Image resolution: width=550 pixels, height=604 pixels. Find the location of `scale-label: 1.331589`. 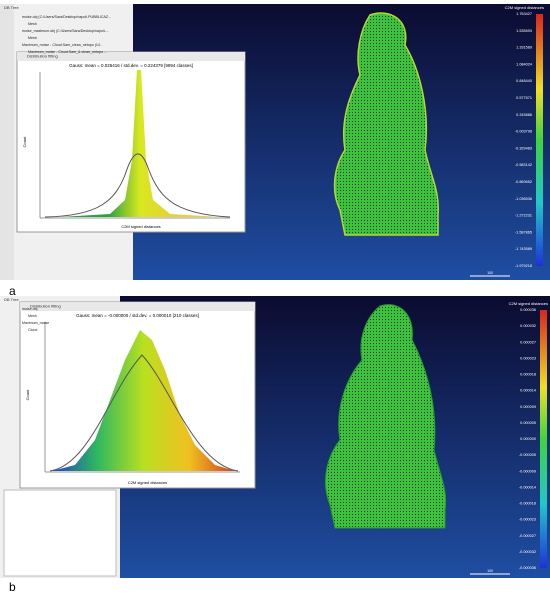

scale-label: 1.331589 is located at coordinates (524, 48).